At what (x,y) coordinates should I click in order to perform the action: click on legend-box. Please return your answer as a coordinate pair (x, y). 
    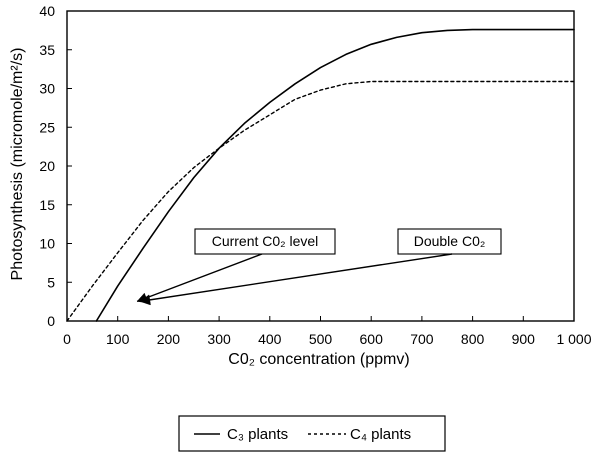
    Looking at the image, I should click on (312, 433).